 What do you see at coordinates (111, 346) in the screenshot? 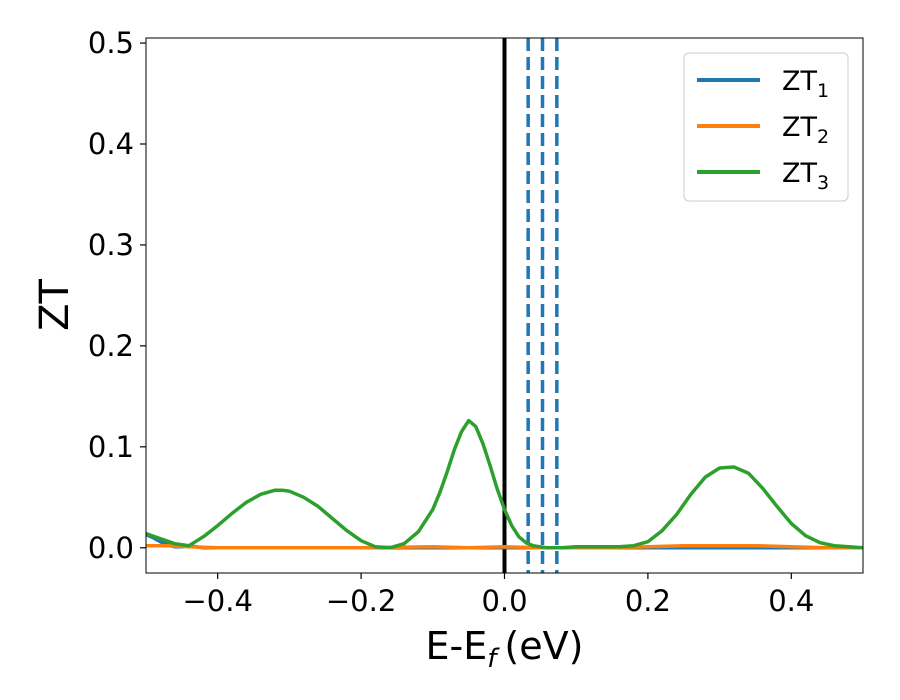
I see `y-tick-label: 0.2` at bounding box center [111, 346].